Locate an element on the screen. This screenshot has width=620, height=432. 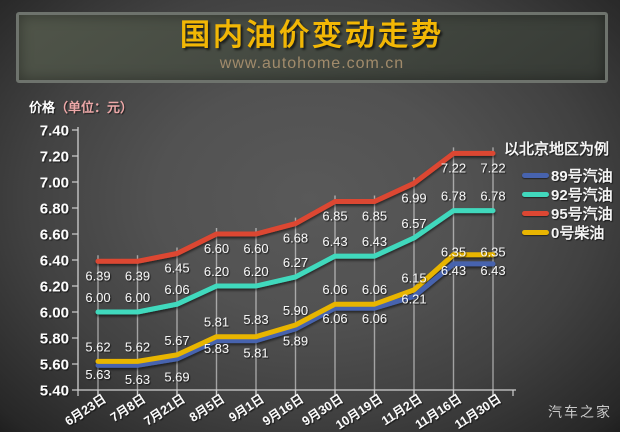
svg-text: 6.20 is located at coordinates (54, 287).